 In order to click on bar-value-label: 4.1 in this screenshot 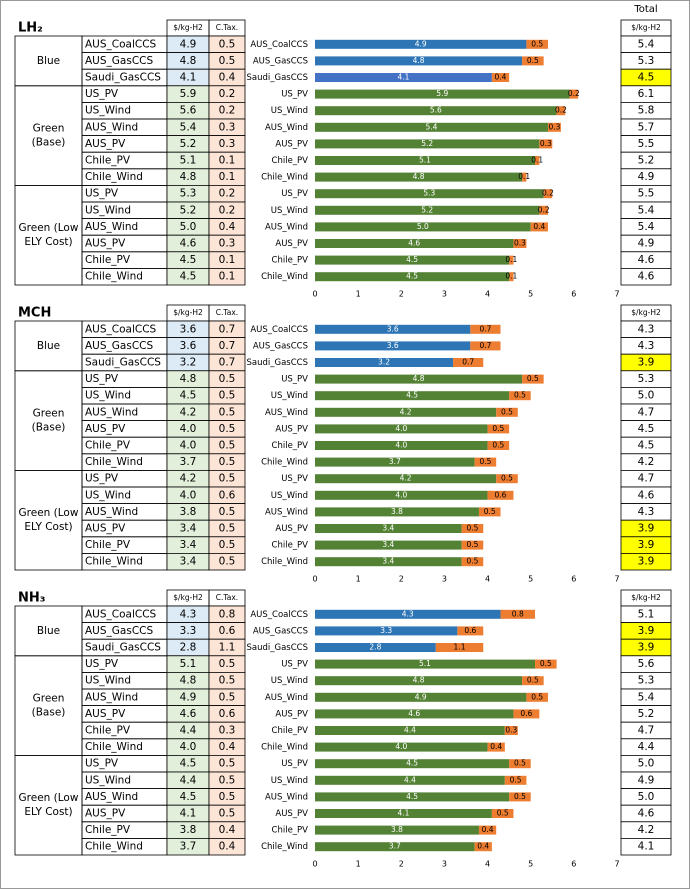, I will do `click(403, 813)`.